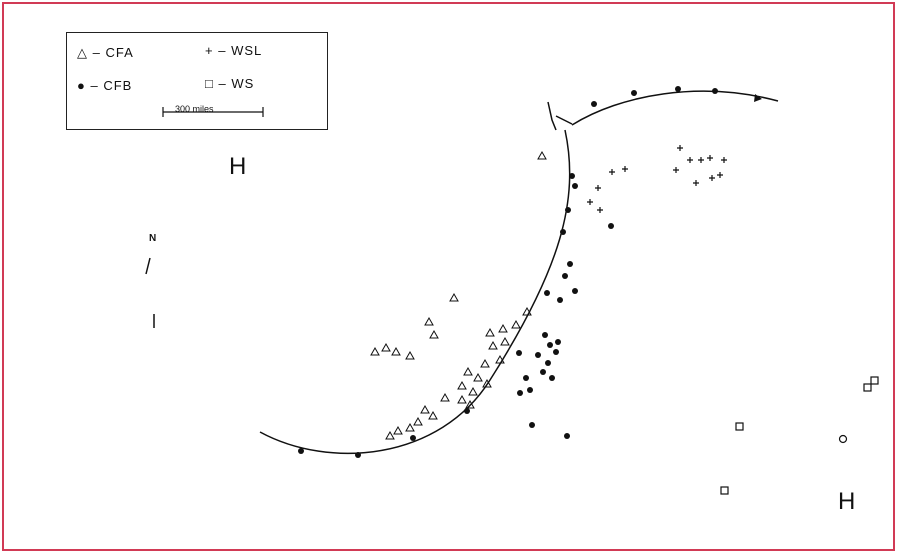 This screenshot has height=556, width=900. I want to click on cfa-observation-points, so click(458, 295).